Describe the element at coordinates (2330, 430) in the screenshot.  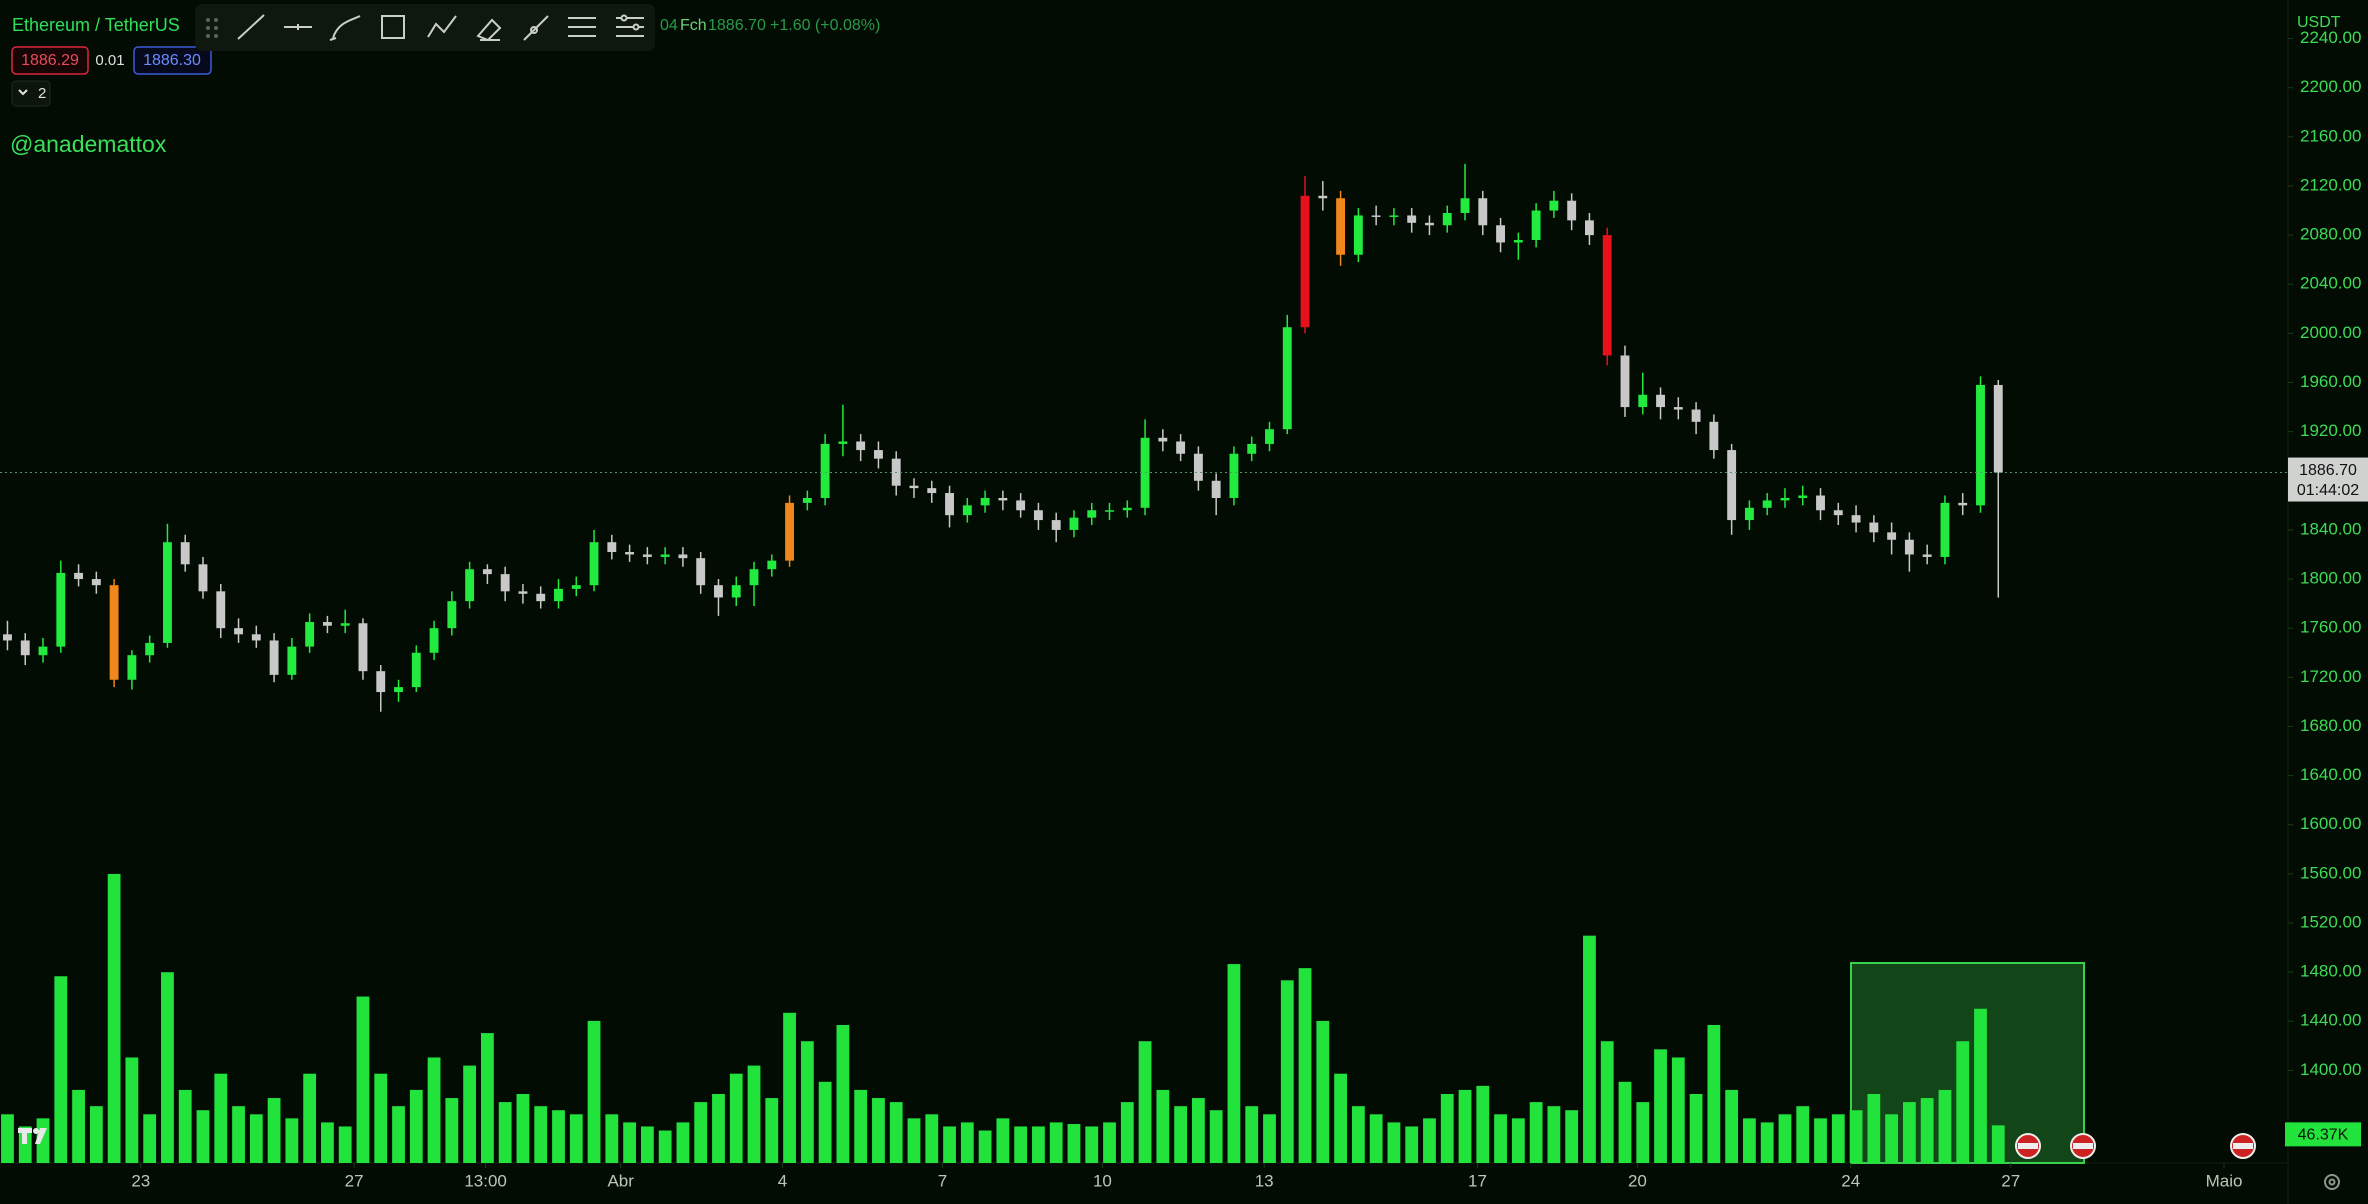
I see `y-tick-label: 1920.00` at that location.